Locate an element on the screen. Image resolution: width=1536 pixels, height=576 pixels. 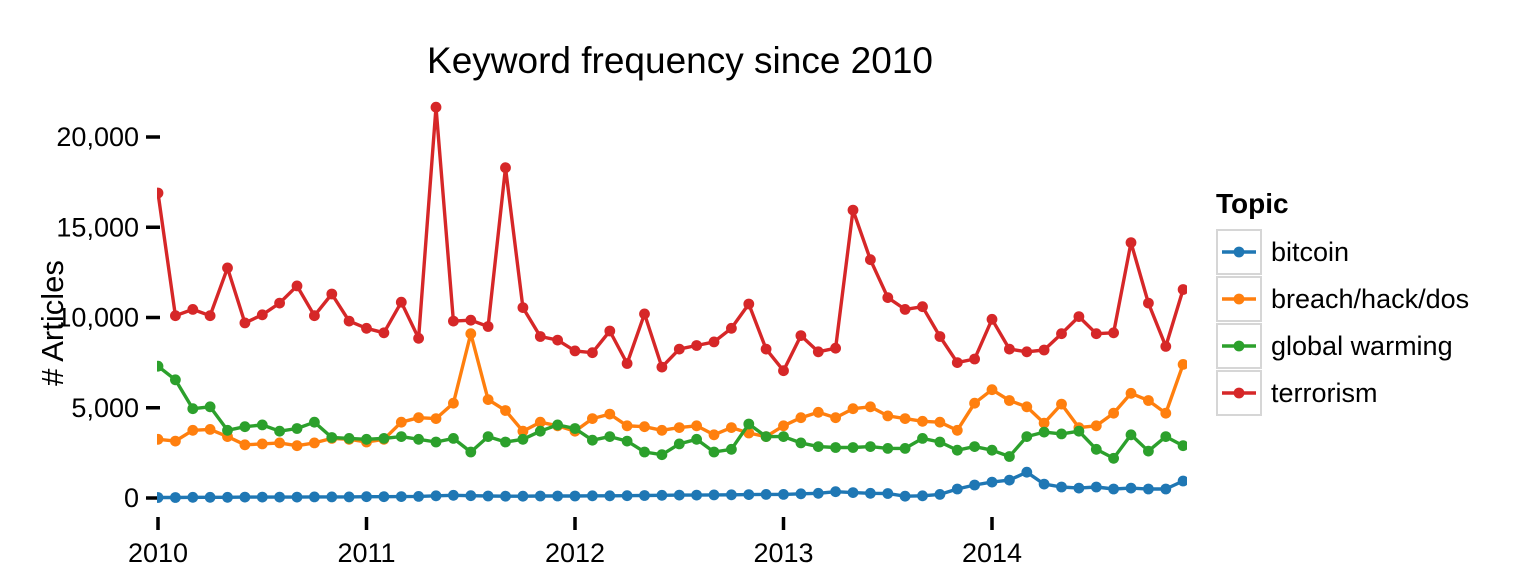
x-tick-label: 2011 is located at coordinates (366, 553).